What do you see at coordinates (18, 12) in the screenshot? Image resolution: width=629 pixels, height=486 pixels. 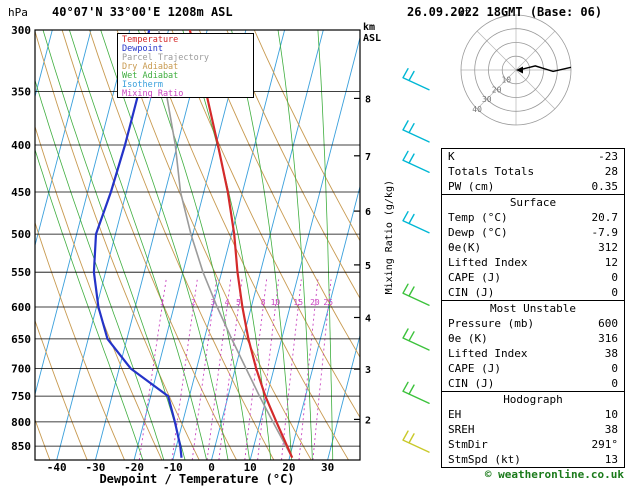 I see `pressure-axis-label: hPa` at bounding box center [18, 12].